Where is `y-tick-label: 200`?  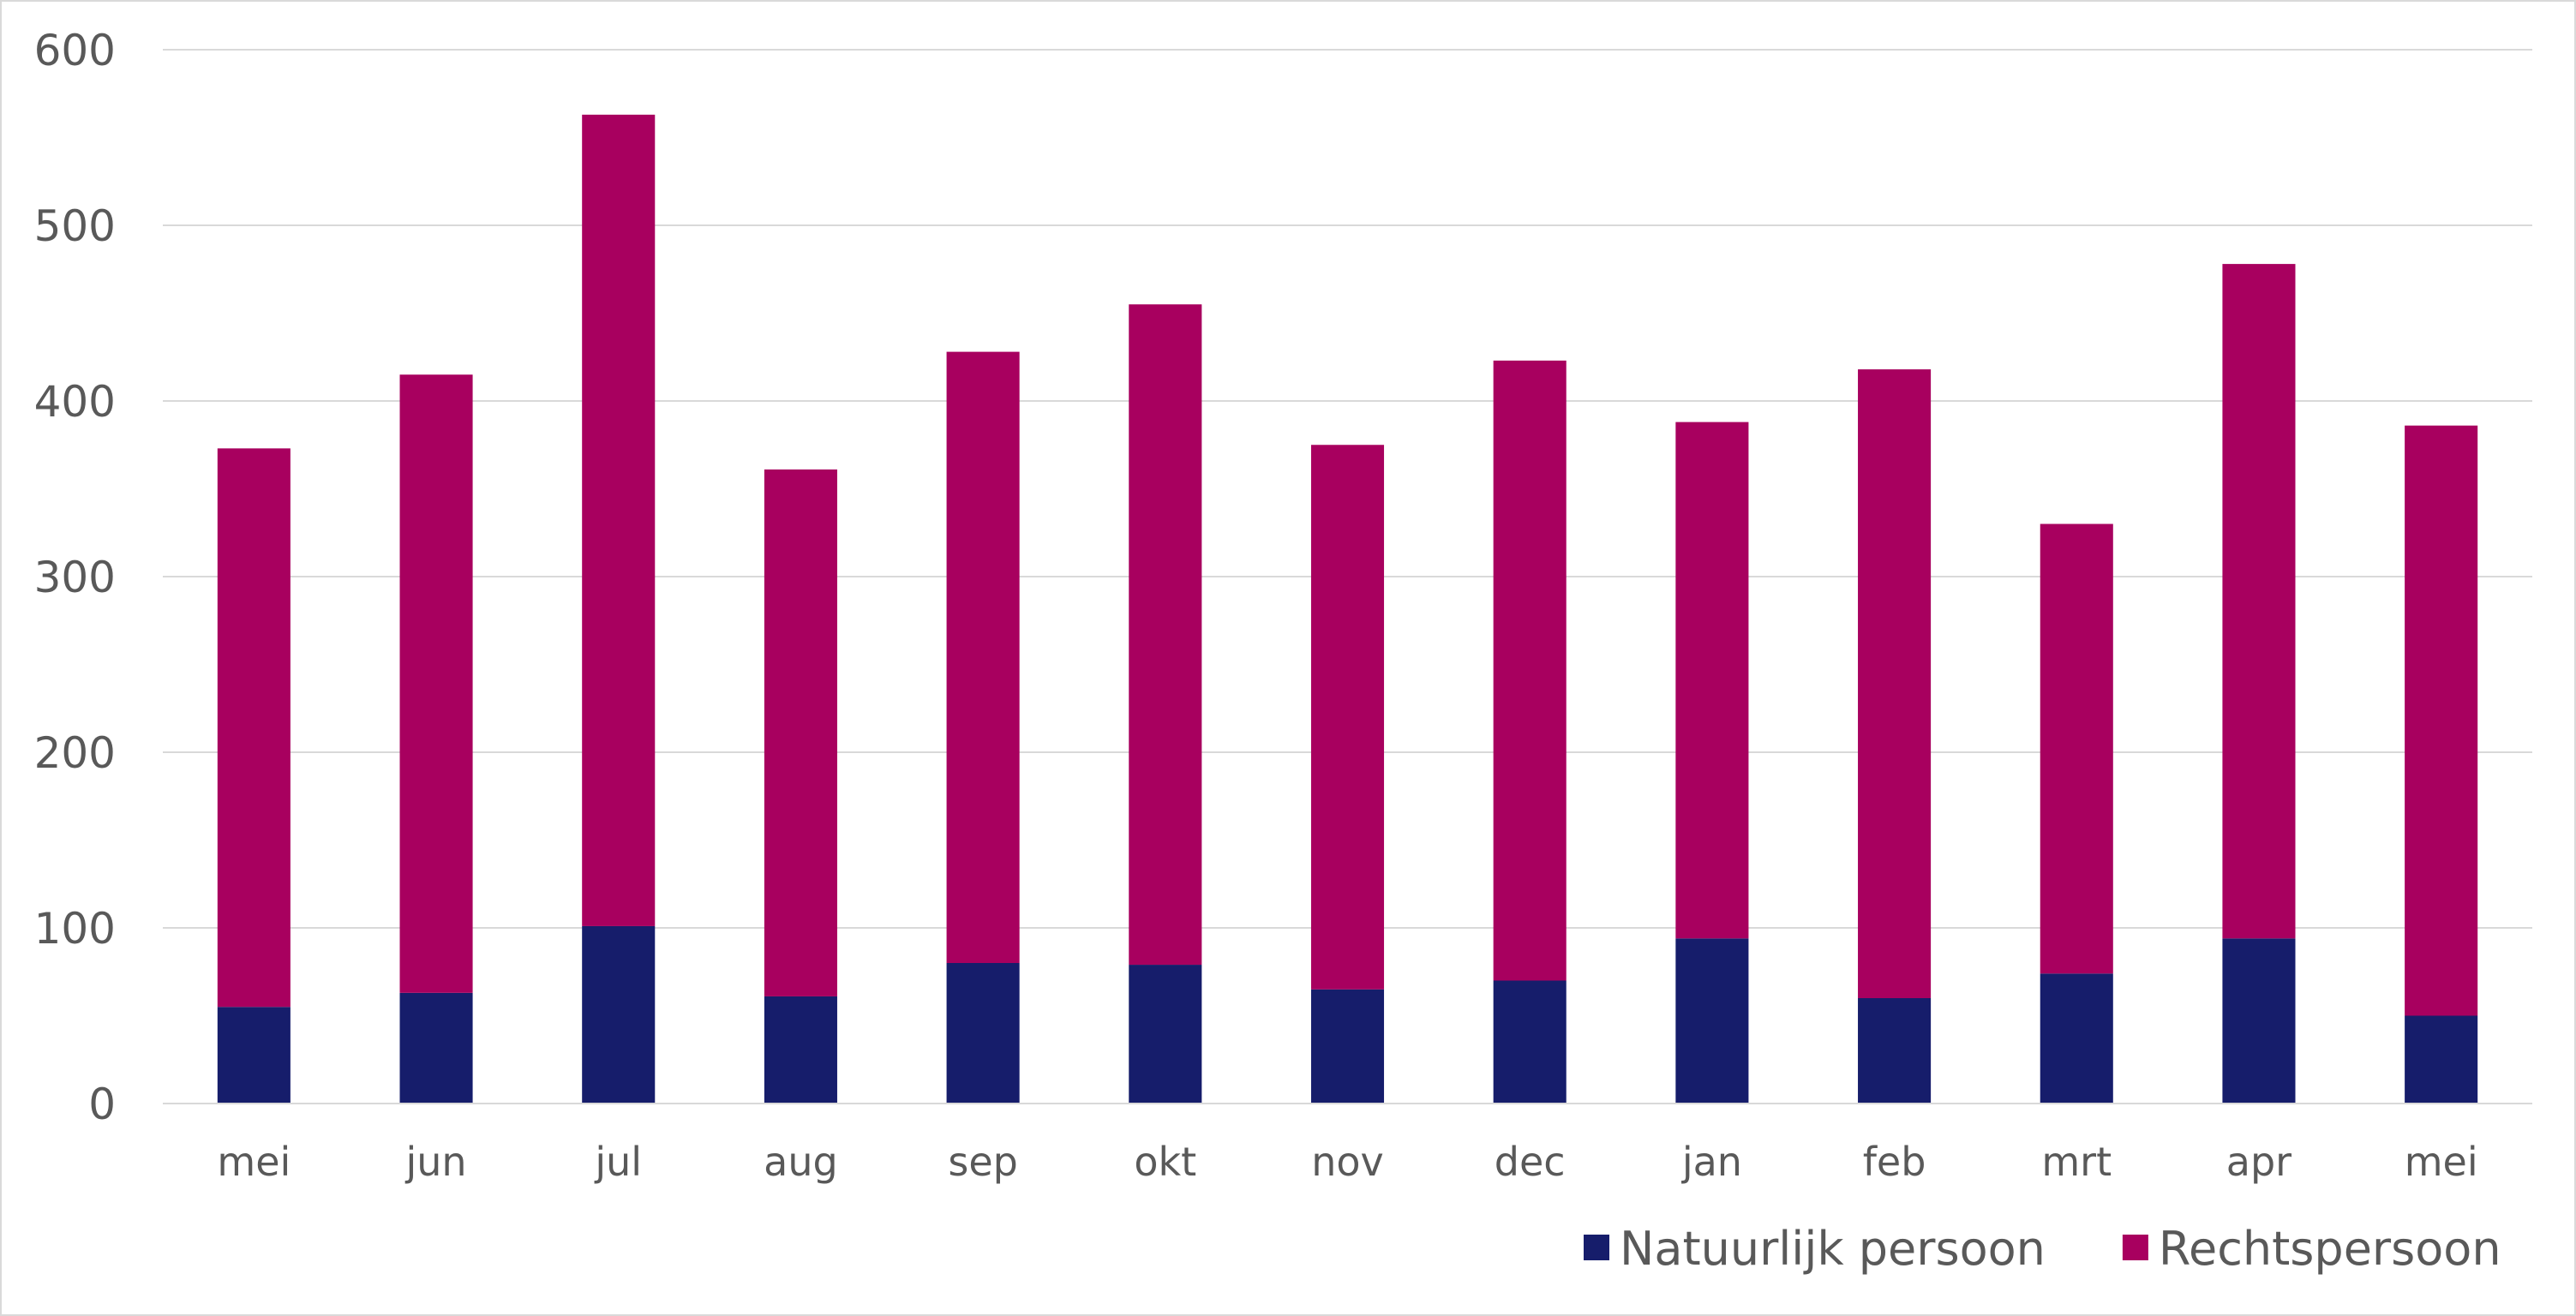
y-tick-label: 200 is located at coordinates (75, 753).